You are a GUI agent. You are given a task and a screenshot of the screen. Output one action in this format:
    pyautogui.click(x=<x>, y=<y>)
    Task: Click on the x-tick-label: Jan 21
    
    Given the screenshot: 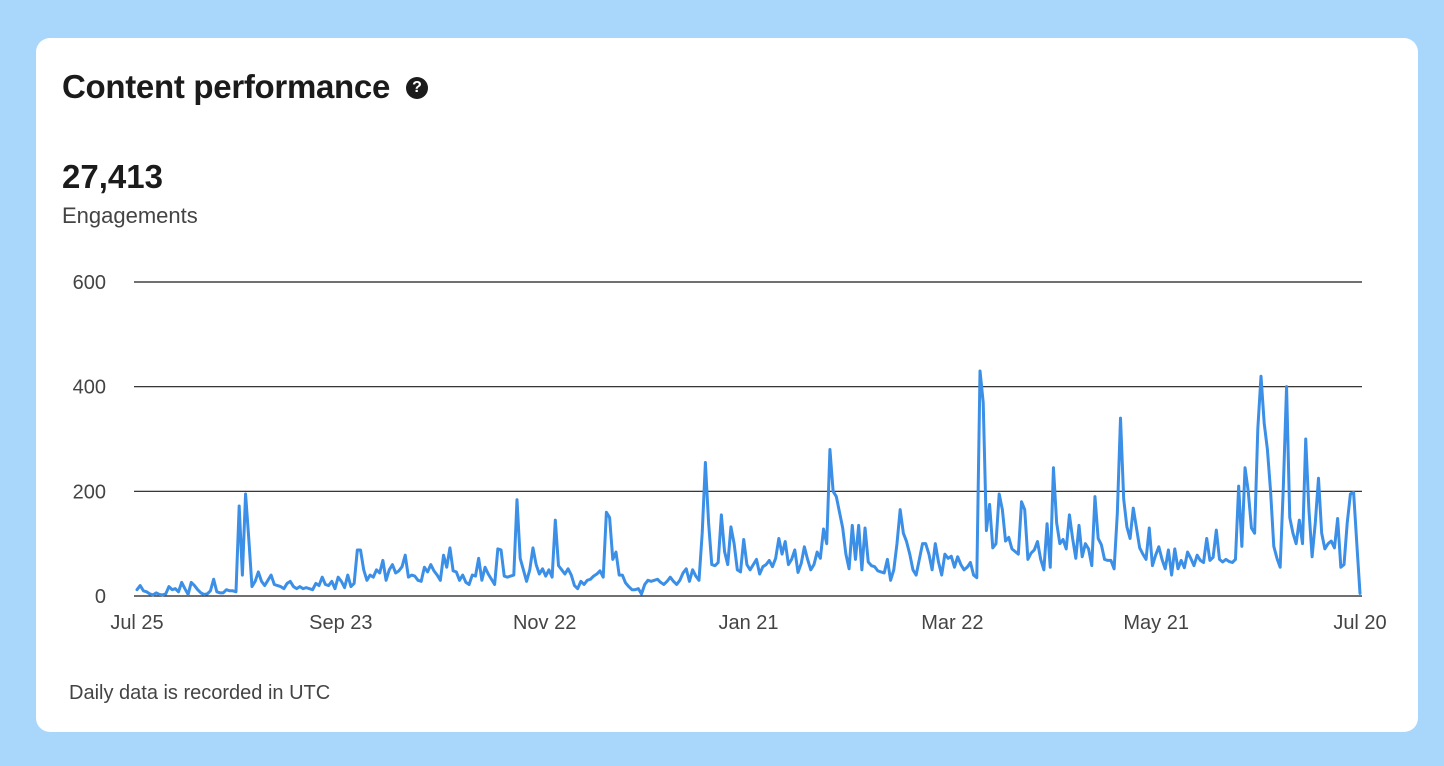 What is the action you would take?
    pyautogui.click(x=748, y=623)
    